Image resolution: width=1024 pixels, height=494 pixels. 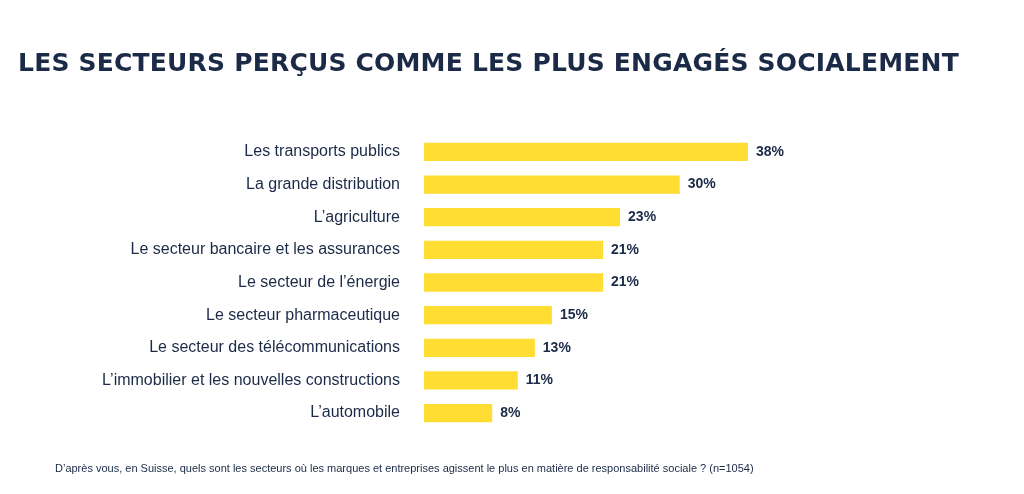 What do you see at coordinates (488, 62) in the screenshot?
I see `chart-title: LES SECTEURS PERÇUS COMME LES PLUS ENGAGÉS SOCIALEMENT` at bounding box center [488, 62].